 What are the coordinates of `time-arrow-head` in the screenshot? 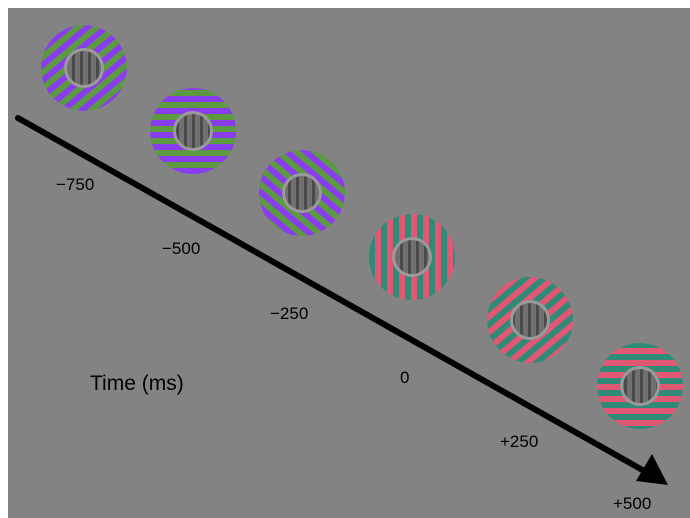 It's located at (652, 469).